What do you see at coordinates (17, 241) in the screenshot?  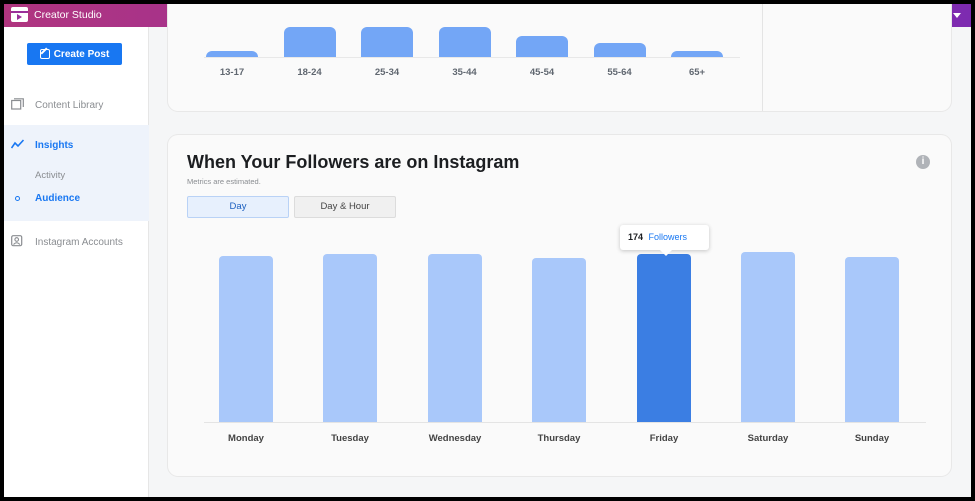 I see `accounts-icon` at bounding box center [17, 241].